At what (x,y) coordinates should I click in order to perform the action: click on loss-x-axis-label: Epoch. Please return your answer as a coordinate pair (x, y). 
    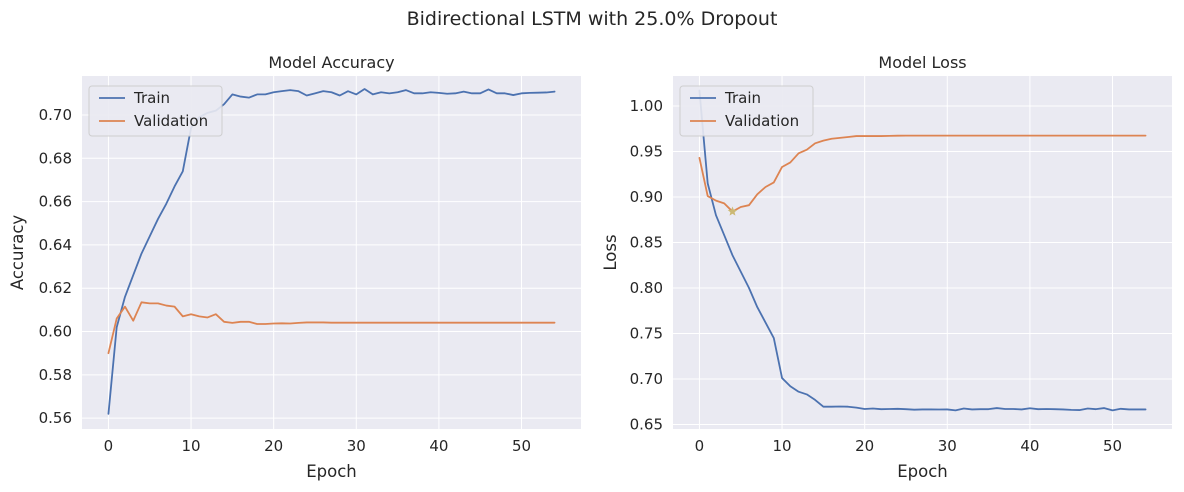
    Looking at the image, I should click on (922, 471).